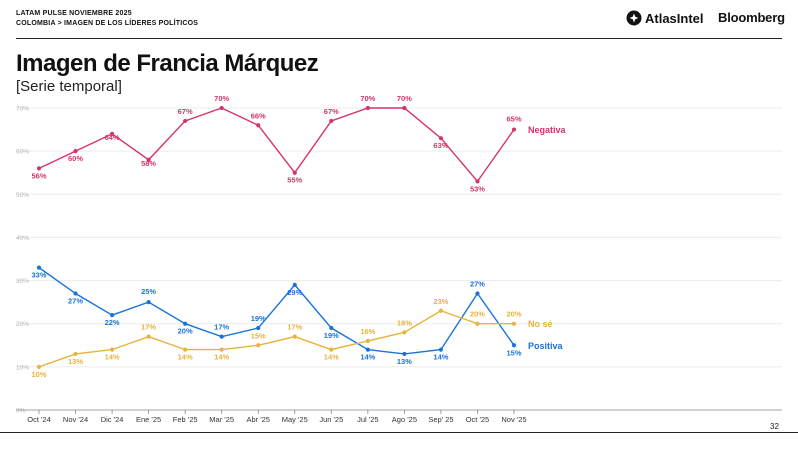 The image size is (798, 450). What do you see at coordinates (404, 419) in the screenshot?
I see `x-tick-label: Ago '25` at bounding box center [404, 419].